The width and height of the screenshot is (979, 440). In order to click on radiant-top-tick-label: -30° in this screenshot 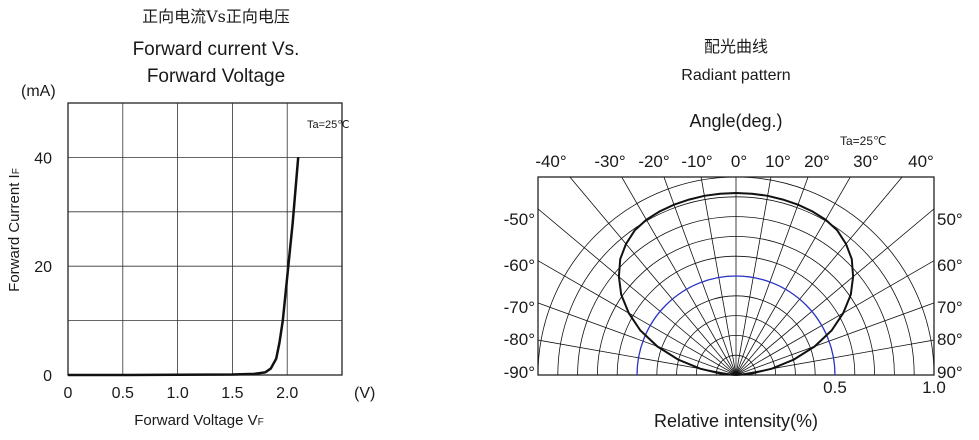, I will do `click(609, 161)`.